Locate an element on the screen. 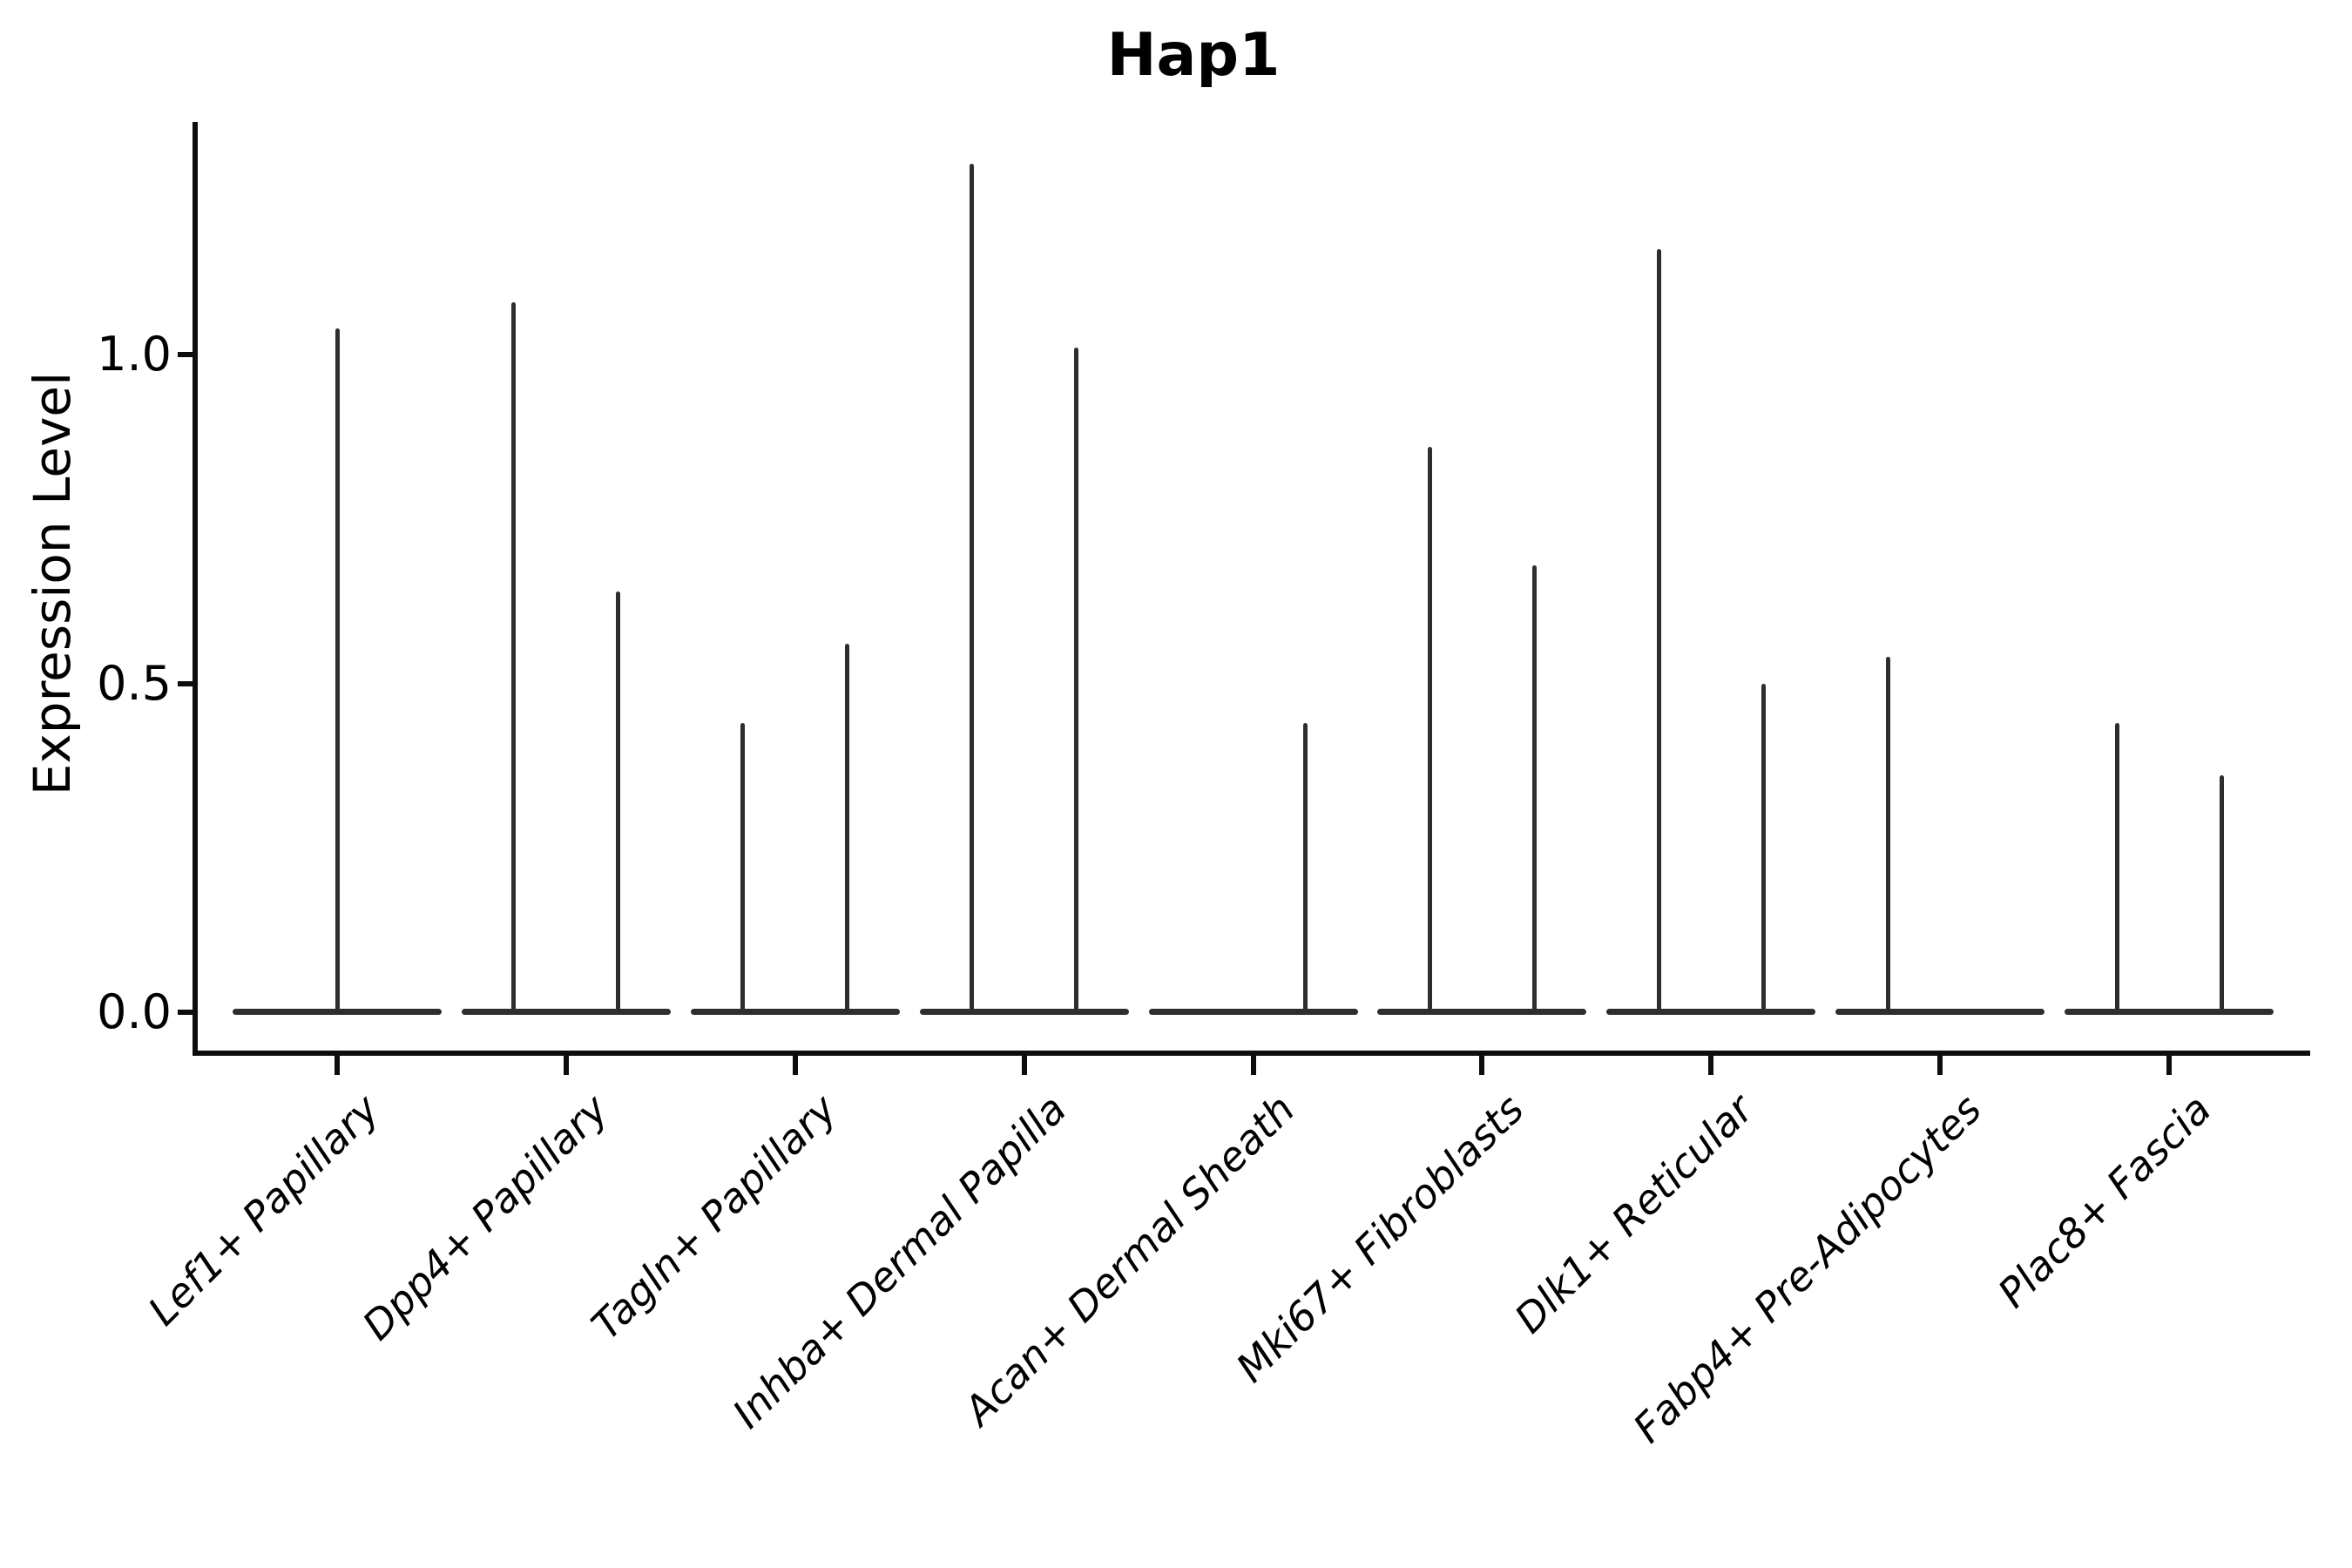  x-tick-label: Tagln+ Papillary is located at coordinates (714, 1217).